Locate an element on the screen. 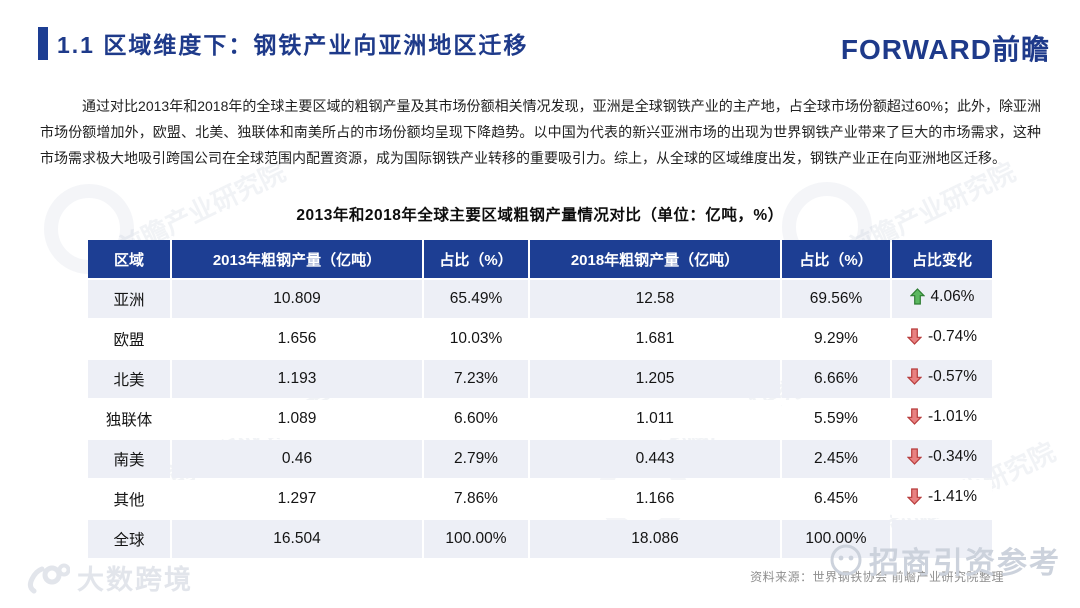  col-header-prod2013: 2013年粗钢产量（亿吨） is located at coordinates (297, 259).